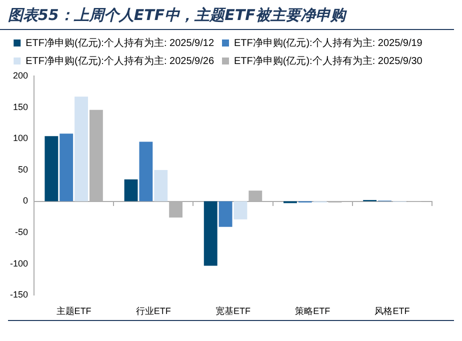 This screenshot has height=341, width=462. I want to click on y-tick-label: 50, so click(23, 169).